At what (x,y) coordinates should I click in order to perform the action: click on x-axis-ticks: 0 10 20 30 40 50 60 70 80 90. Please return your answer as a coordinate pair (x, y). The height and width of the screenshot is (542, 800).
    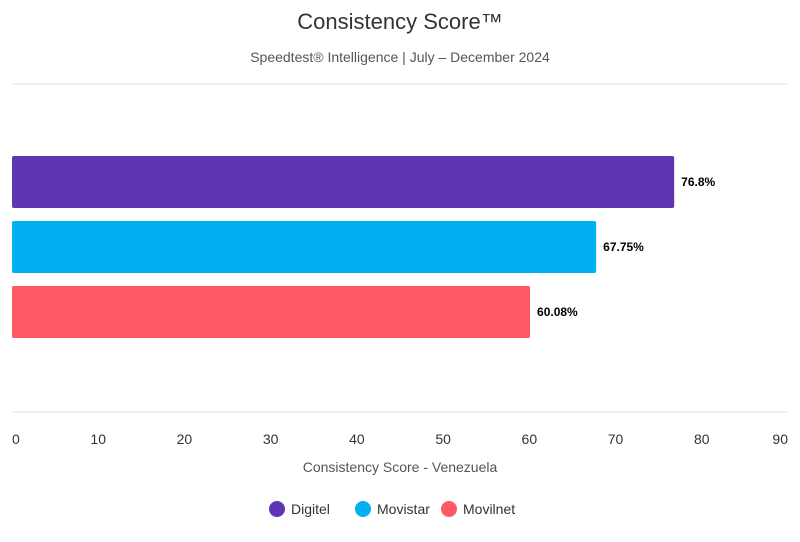
    Looking at the image, I should click on (400, 439).